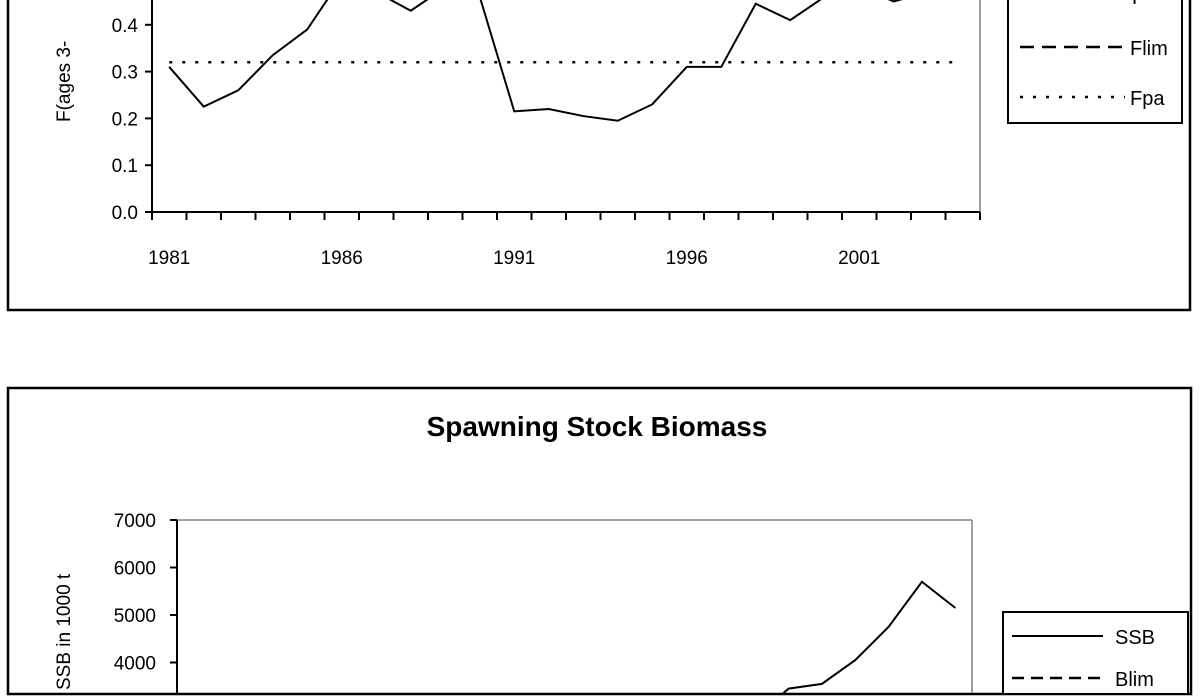 The height and width of the screenshot is (696, 1200). Describe the element at coordinates (125, 166) in the screenshot. I see `f-y-tick-label: 0.1` at that location.